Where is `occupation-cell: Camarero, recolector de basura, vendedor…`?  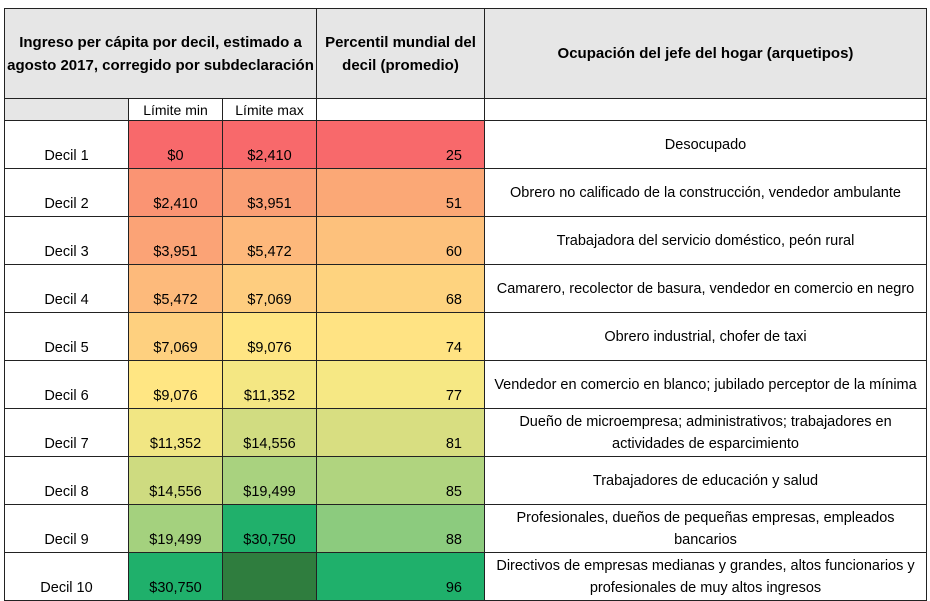 occupation-cell: Camarero, recolector de basura, vendedor… is located at coordinates (705, 288).